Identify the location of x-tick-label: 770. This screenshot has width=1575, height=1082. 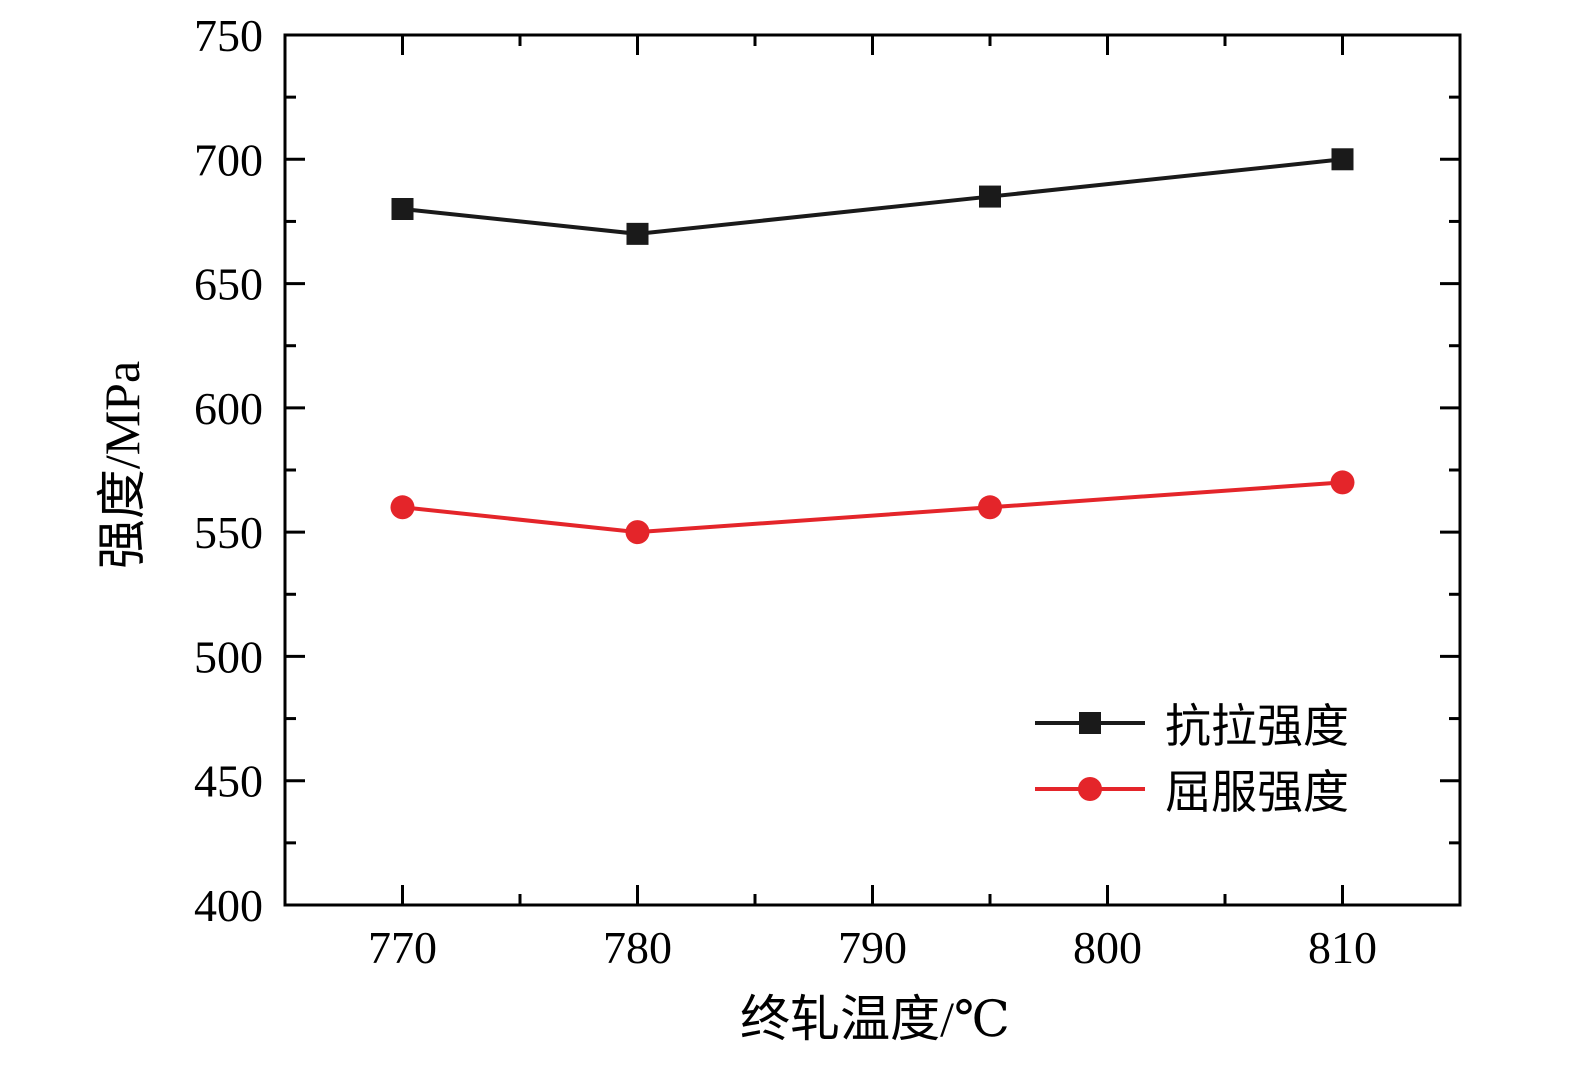
(402, 947).